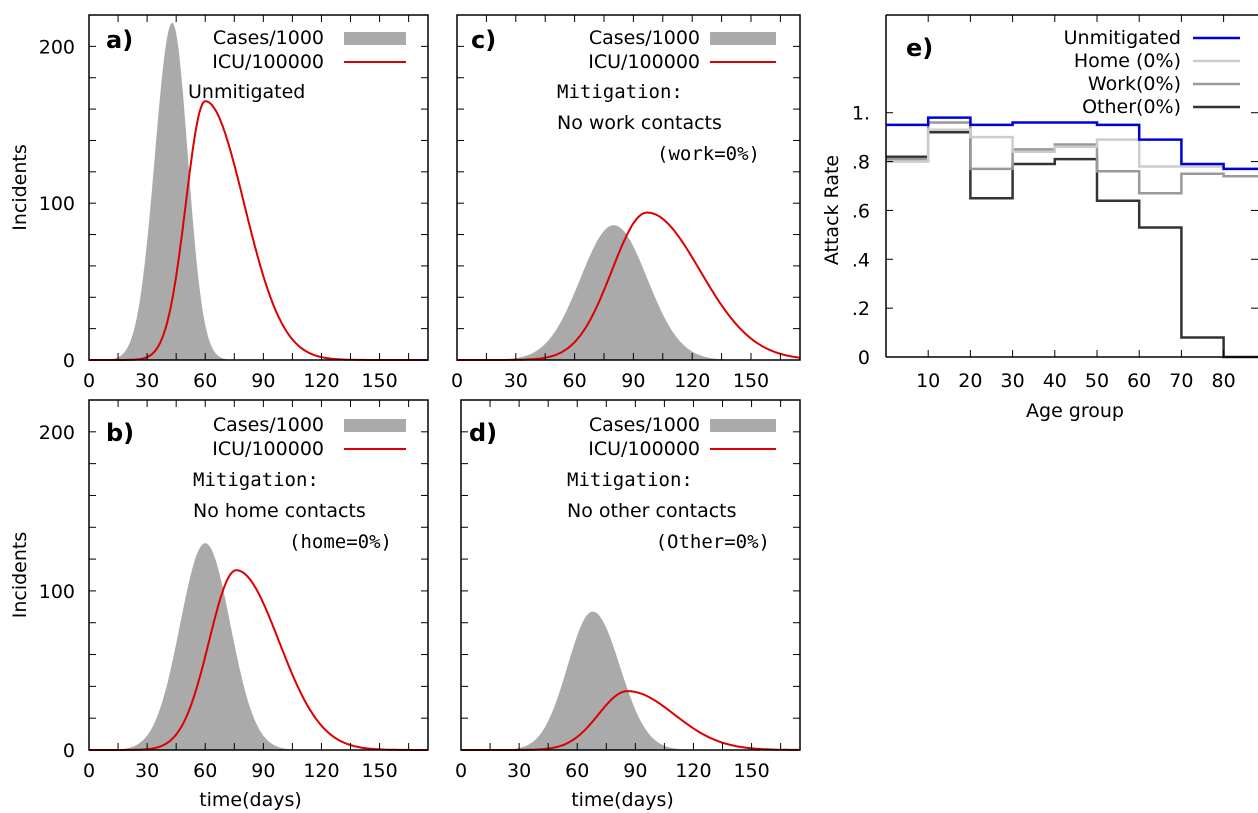 The image size is (1258, 813). I want to click on y-tick-label: .6, so click(861, 211).